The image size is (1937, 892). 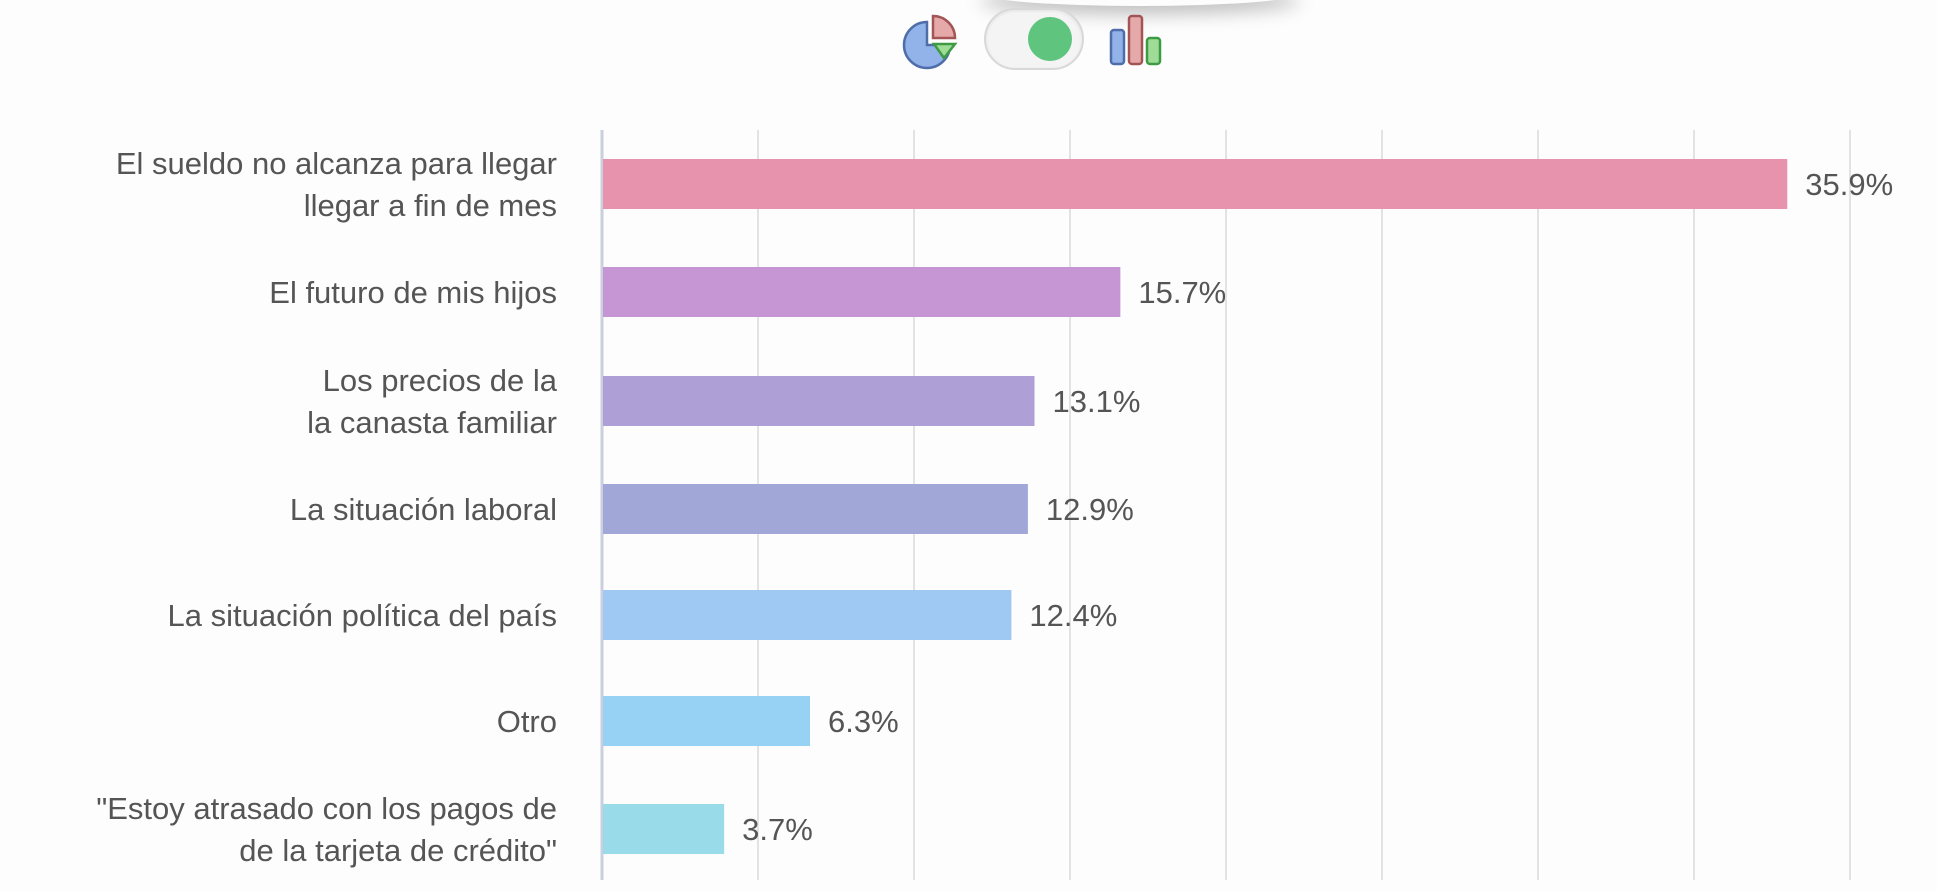 I want to click on category-label: la canasta familiar, so click(x=432, y=422).